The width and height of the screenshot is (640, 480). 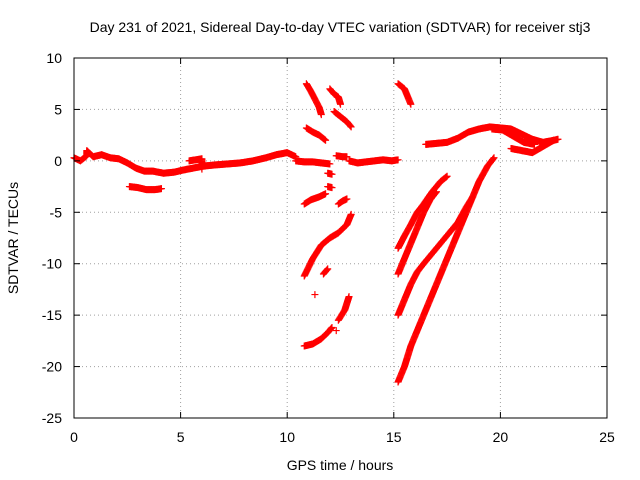 I want to click on y-tick-label: 0, so click(x=58, y=161).